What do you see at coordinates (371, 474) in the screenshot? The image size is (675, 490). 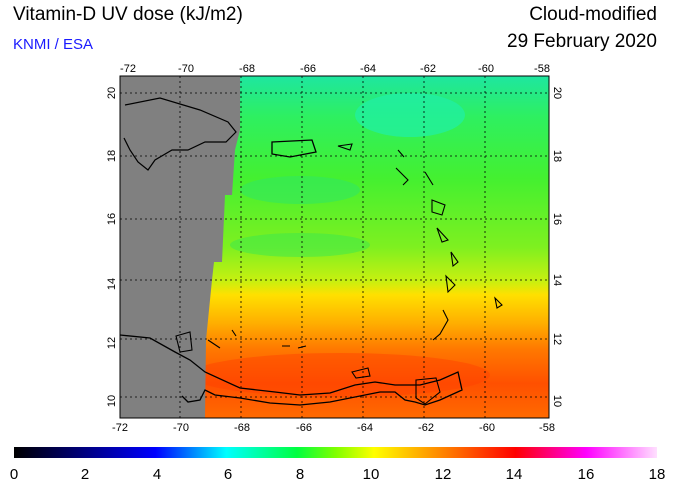 I see `colorbar-tick-label: 10` at bounding box center [371, 474].